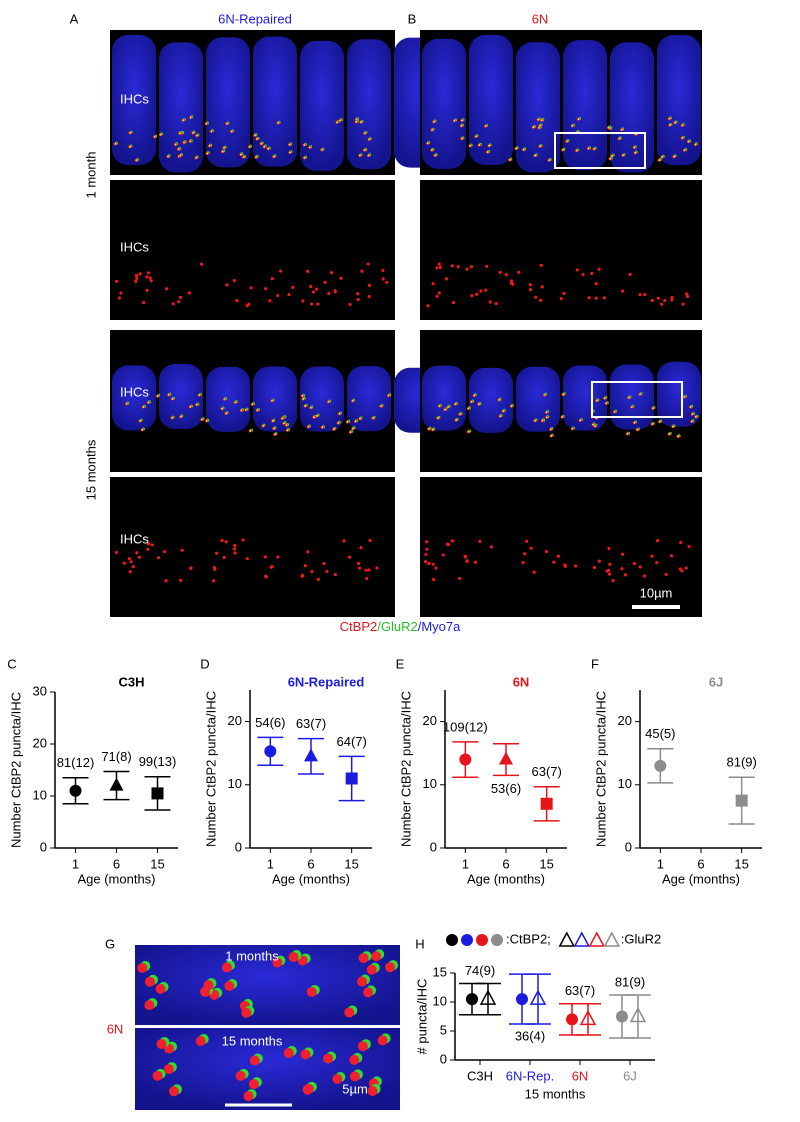 The height and width of the screenshot is (1122, 800). Describe the element at coordinates (521, 681) in the screenshot. I see `chart-title: 6N` at that location.